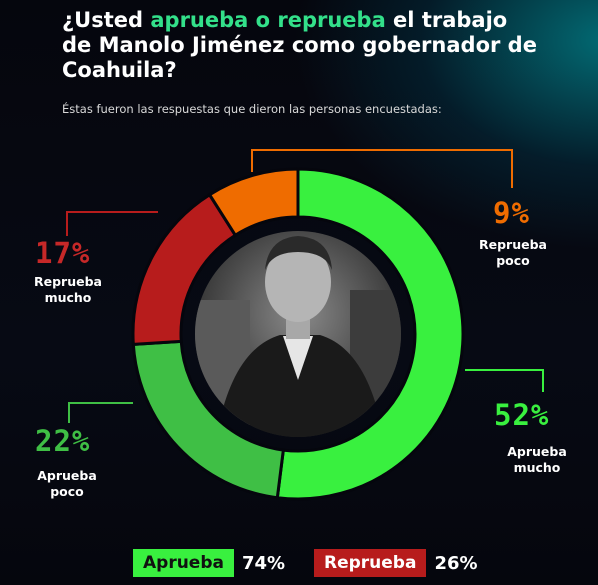  I want to click on slice-label-aprueba-poco: Aprueba poco, so click(67, 483).